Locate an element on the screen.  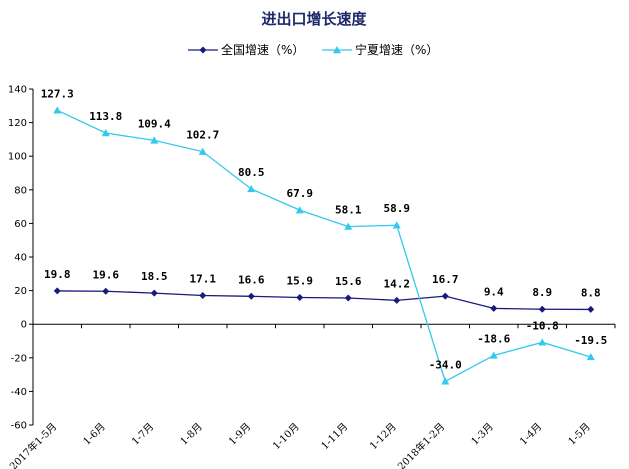
series-0-data-label: 19.6 is located at coordinates (106, 274).